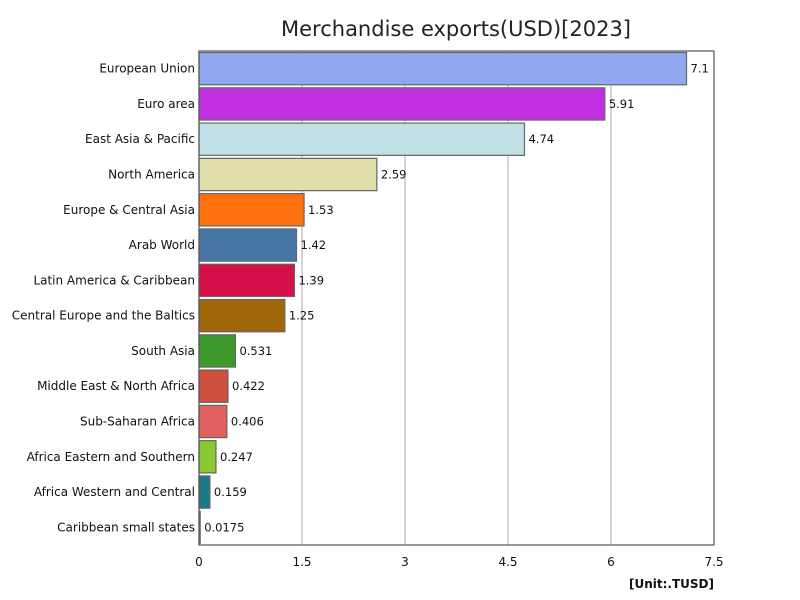 This screenshot has height=600, width=800. What do you see at coordinates (713, 562) in the screenshot?
I see `x-tick-label: 7.5` at bounding box center [713, 562].